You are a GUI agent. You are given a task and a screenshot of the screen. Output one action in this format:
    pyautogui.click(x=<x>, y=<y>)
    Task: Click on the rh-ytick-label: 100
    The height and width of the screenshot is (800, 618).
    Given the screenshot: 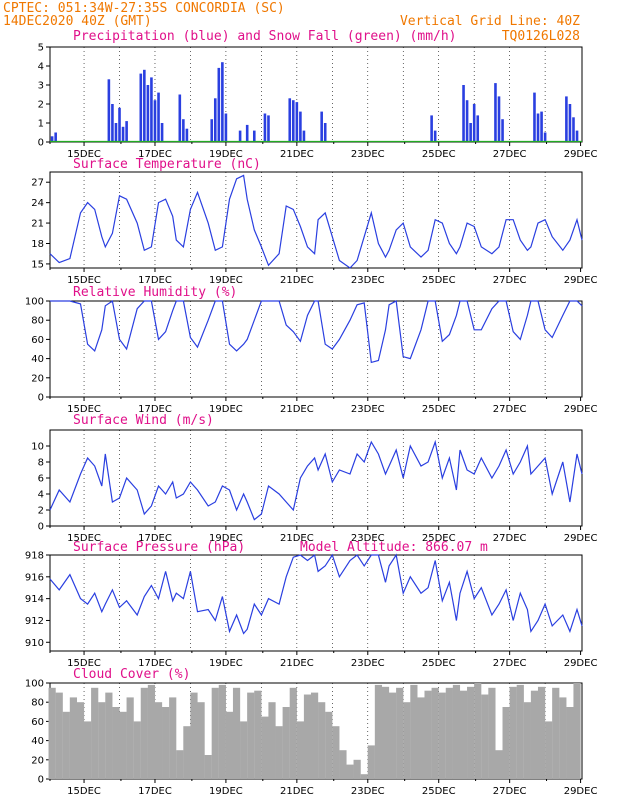 What is the action you would take?
    pyautogui.click(x=34, y=302)
    